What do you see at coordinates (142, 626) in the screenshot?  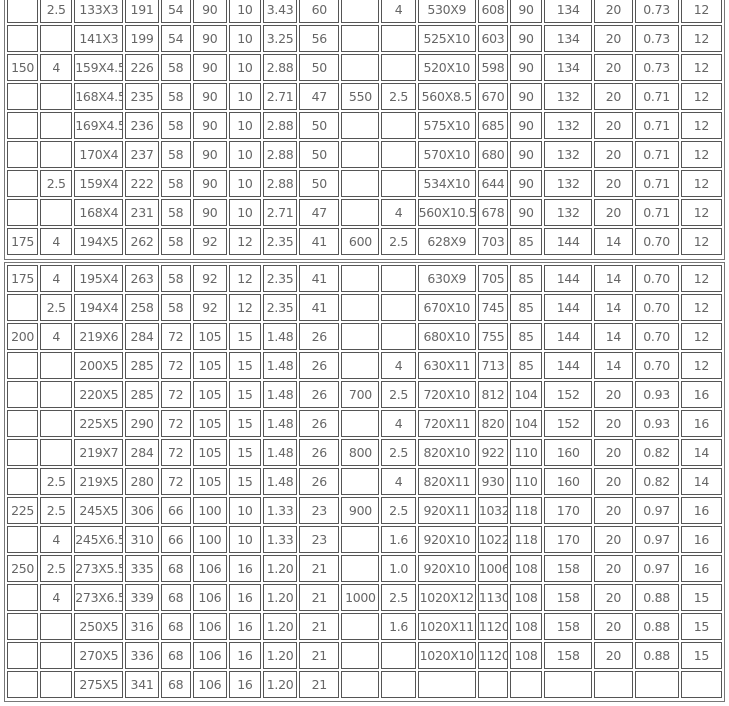 I see `table-cell: 316` at bounding box center [142, 626].